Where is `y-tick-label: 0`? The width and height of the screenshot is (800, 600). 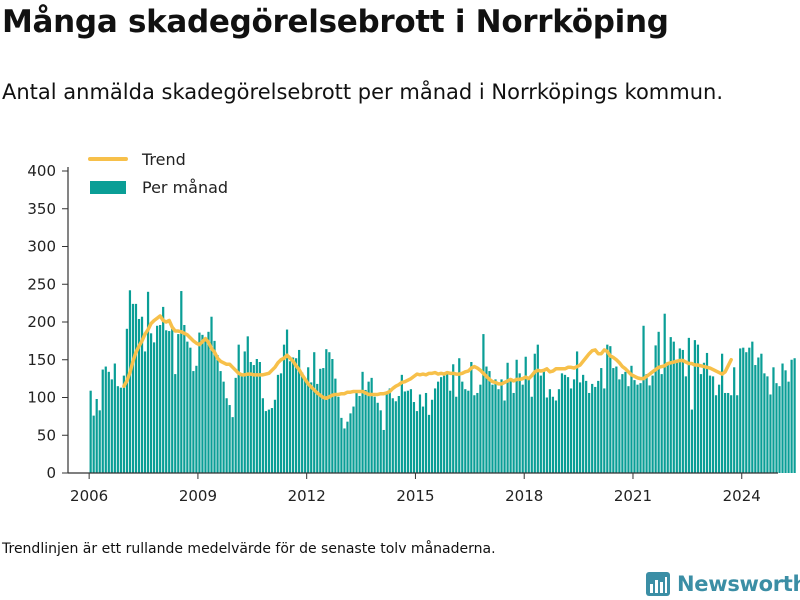
y-tick-label: 0 is located at coordinates (51, 473).